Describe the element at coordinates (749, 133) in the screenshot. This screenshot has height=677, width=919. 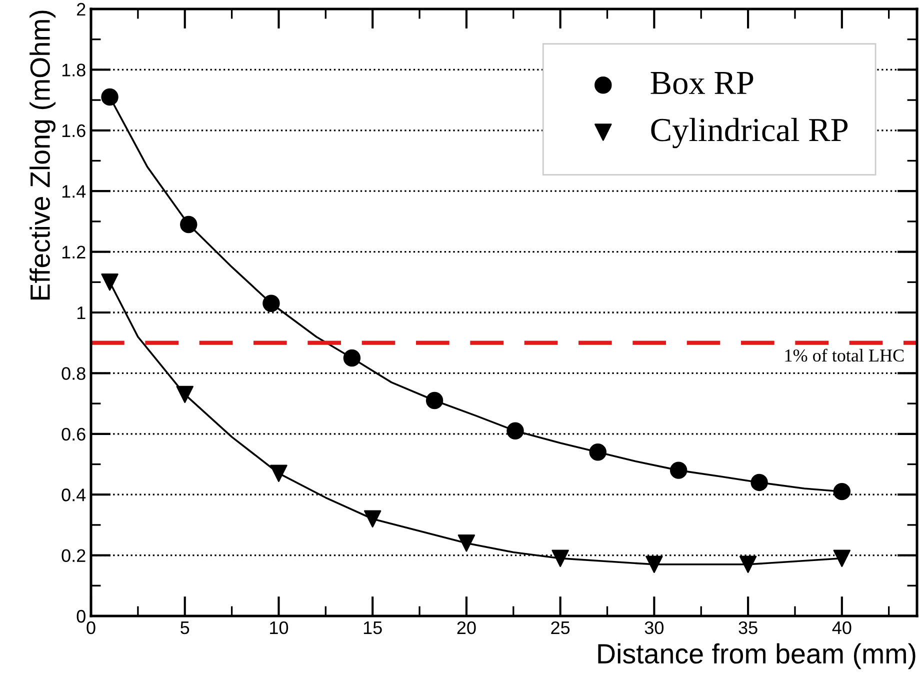
I see `legend-label: Cylindrical RP` at that location.